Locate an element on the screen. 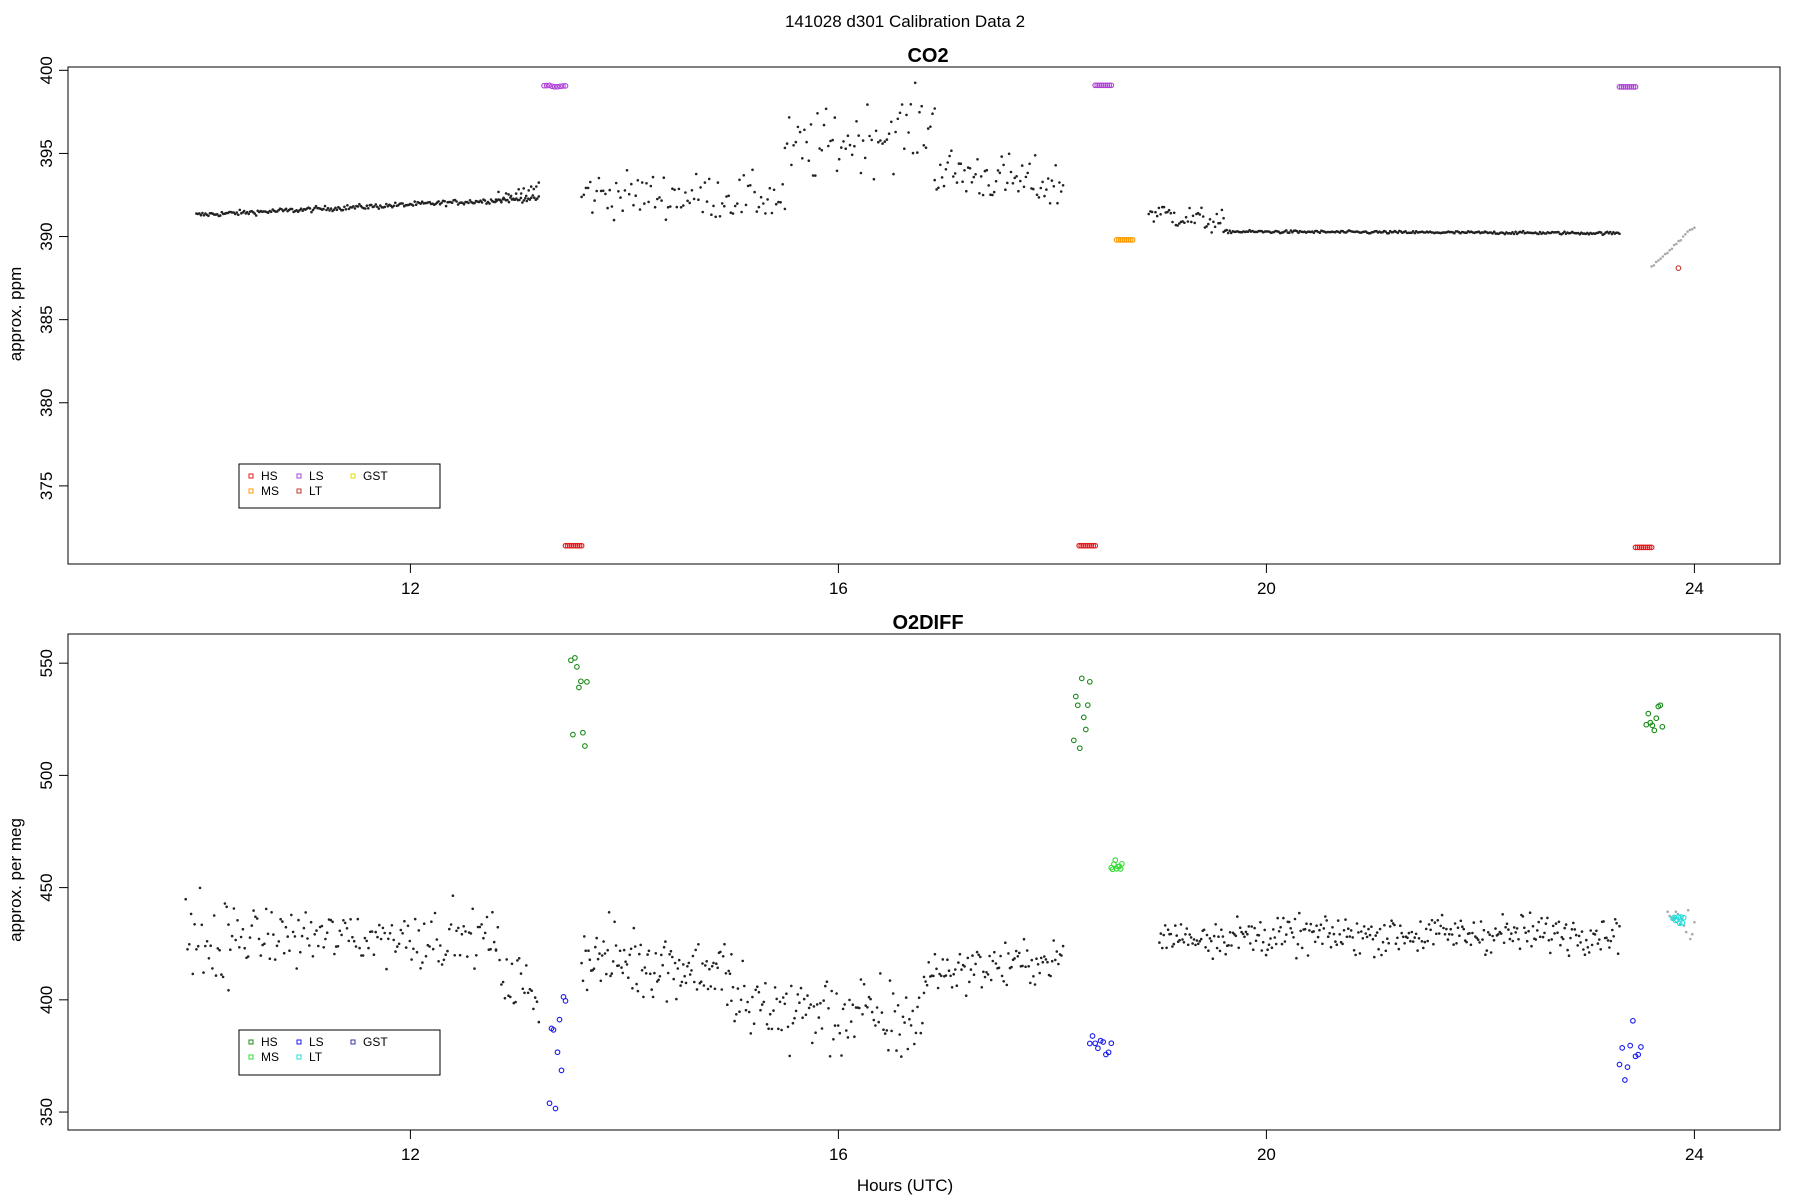  co2-x-tick-label: 24 is located at coordinates (1694, 588).